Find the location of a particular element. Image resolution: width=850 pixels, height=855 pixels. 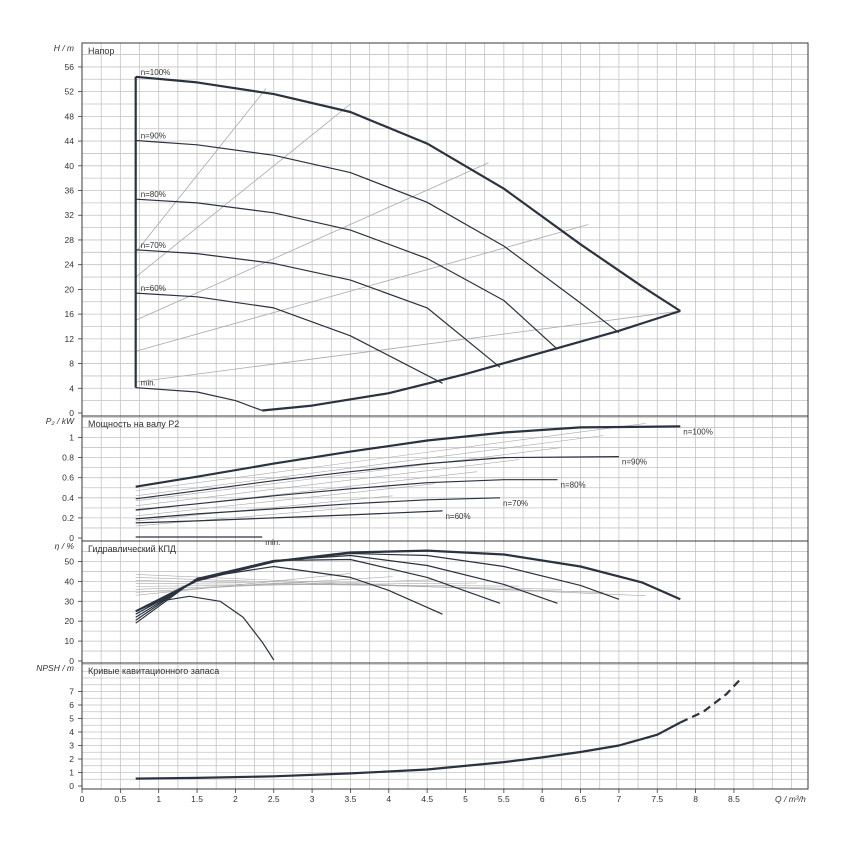

y-tick-label: 12 is located at coordinates (70, 339).